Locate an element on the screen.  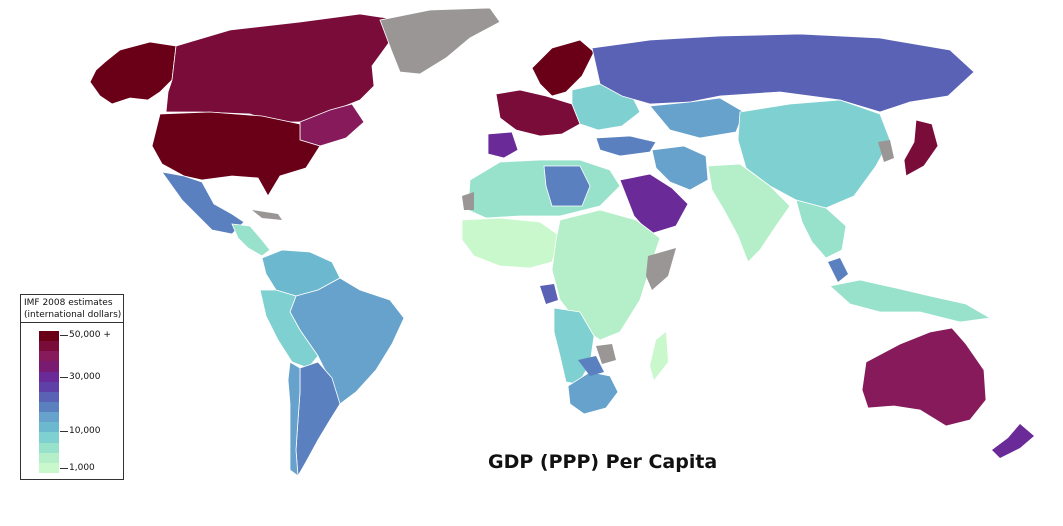
region-kazakhstan is located at coordinates (697, 118).